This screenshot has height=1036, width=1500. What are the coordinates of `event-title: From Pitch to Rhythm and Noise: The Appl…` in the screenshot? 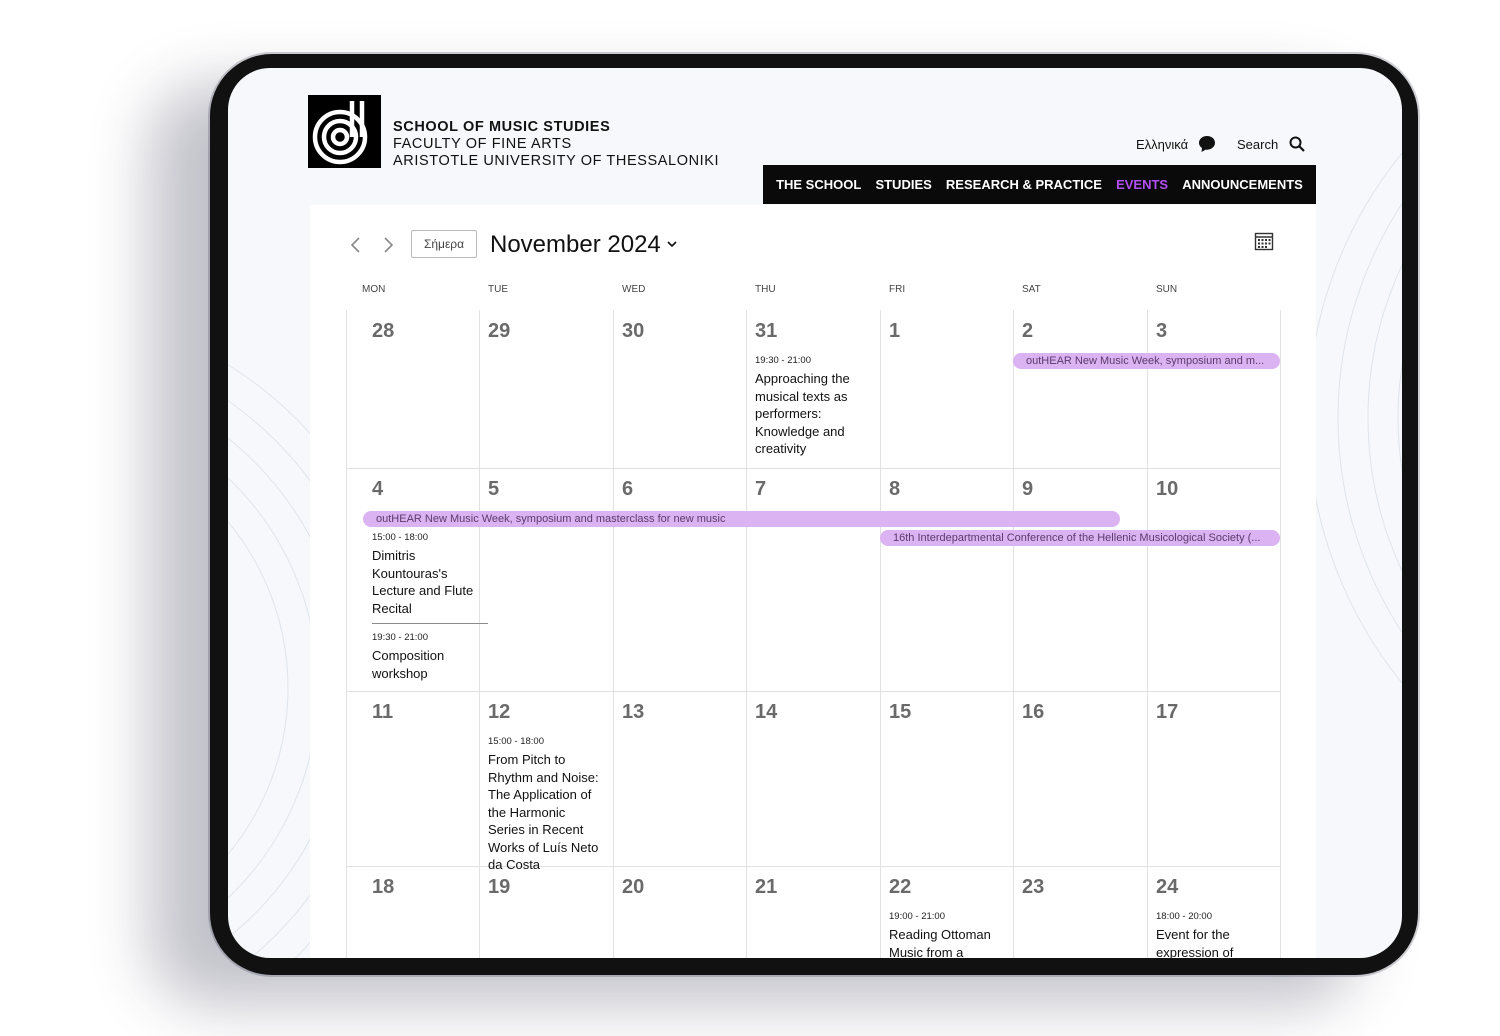 It's located at (543, 812).